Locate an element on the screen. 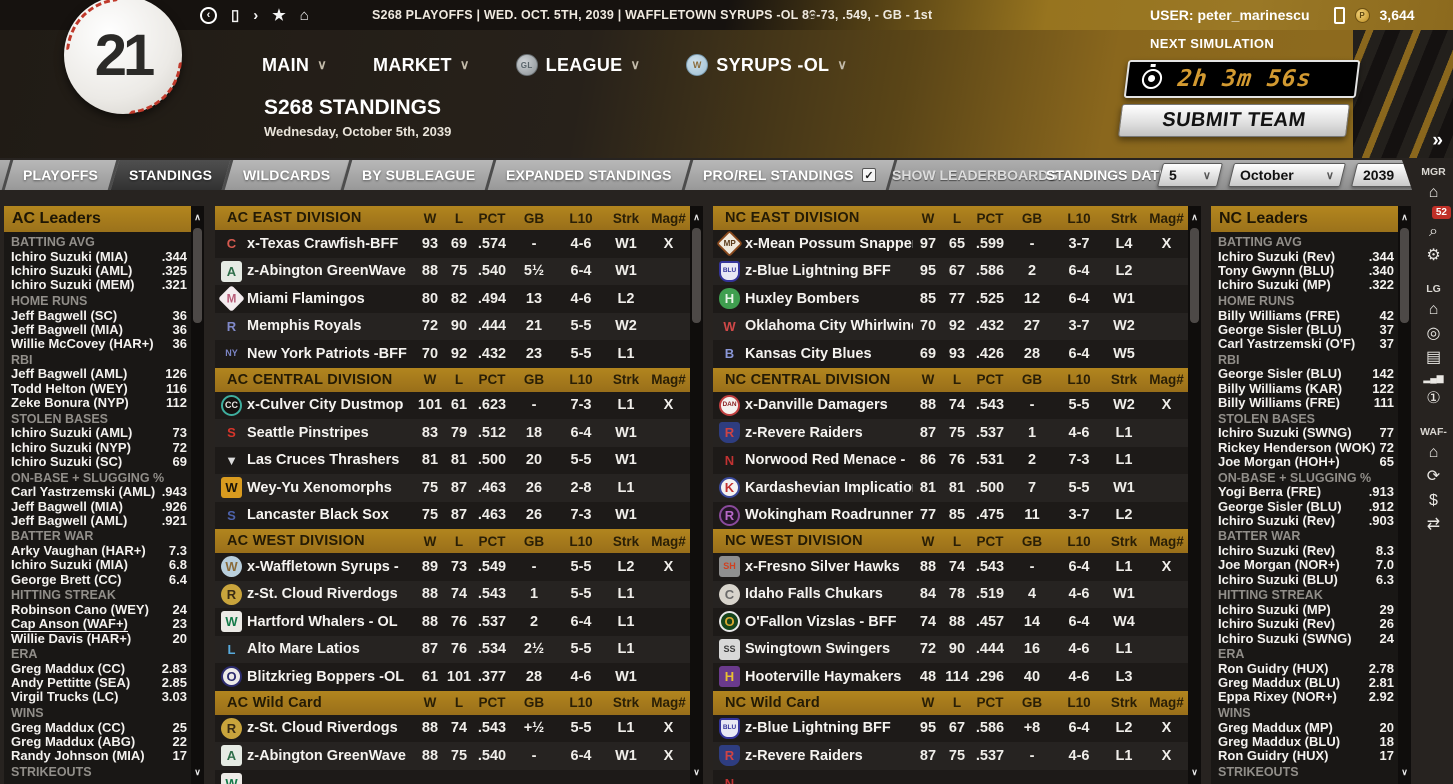 The width and height of the screenshot is (1453, 784). tab-standings: STANDINGS is located at coordinates (169, 175).